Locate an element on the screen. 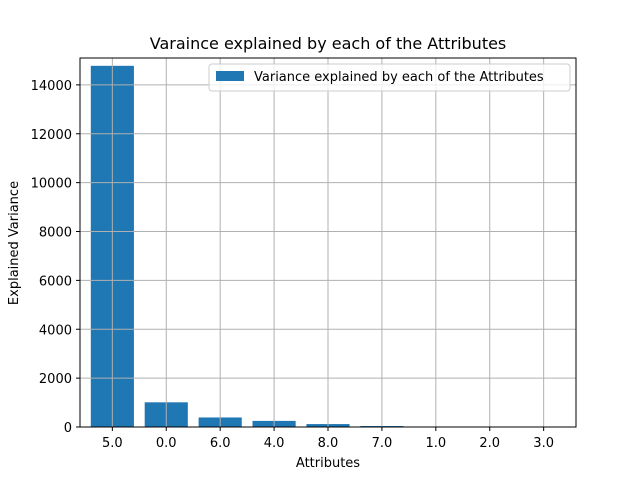  x-tick-label: 0.0 is located at coordinates (166, 443).